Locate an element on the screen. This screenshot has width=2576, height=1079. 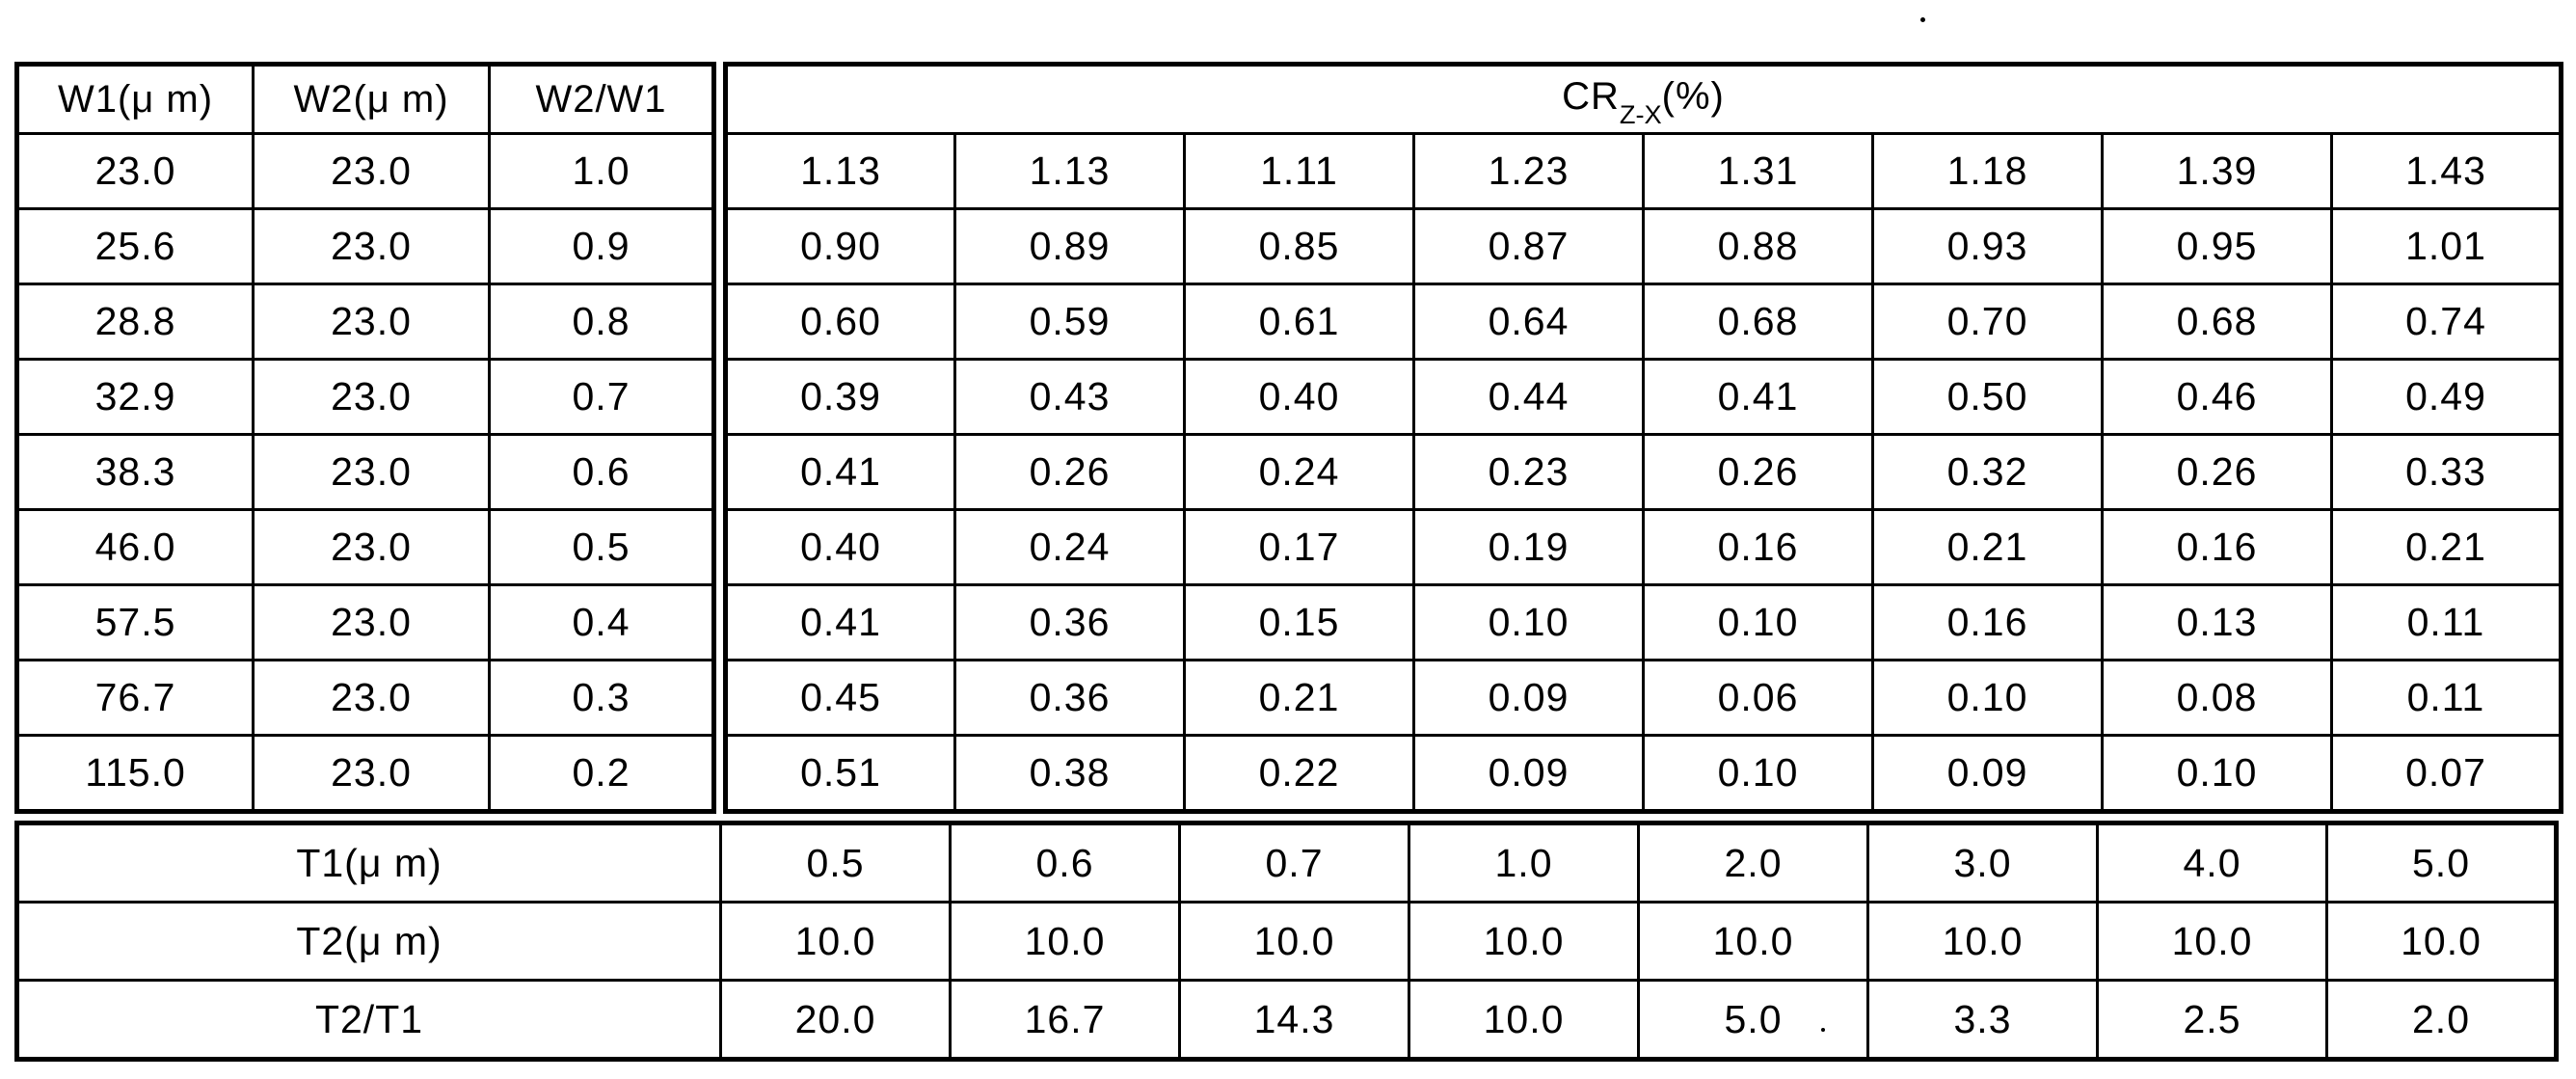
cr-value-cell: 0.51 is located at coordinates (840, 773).